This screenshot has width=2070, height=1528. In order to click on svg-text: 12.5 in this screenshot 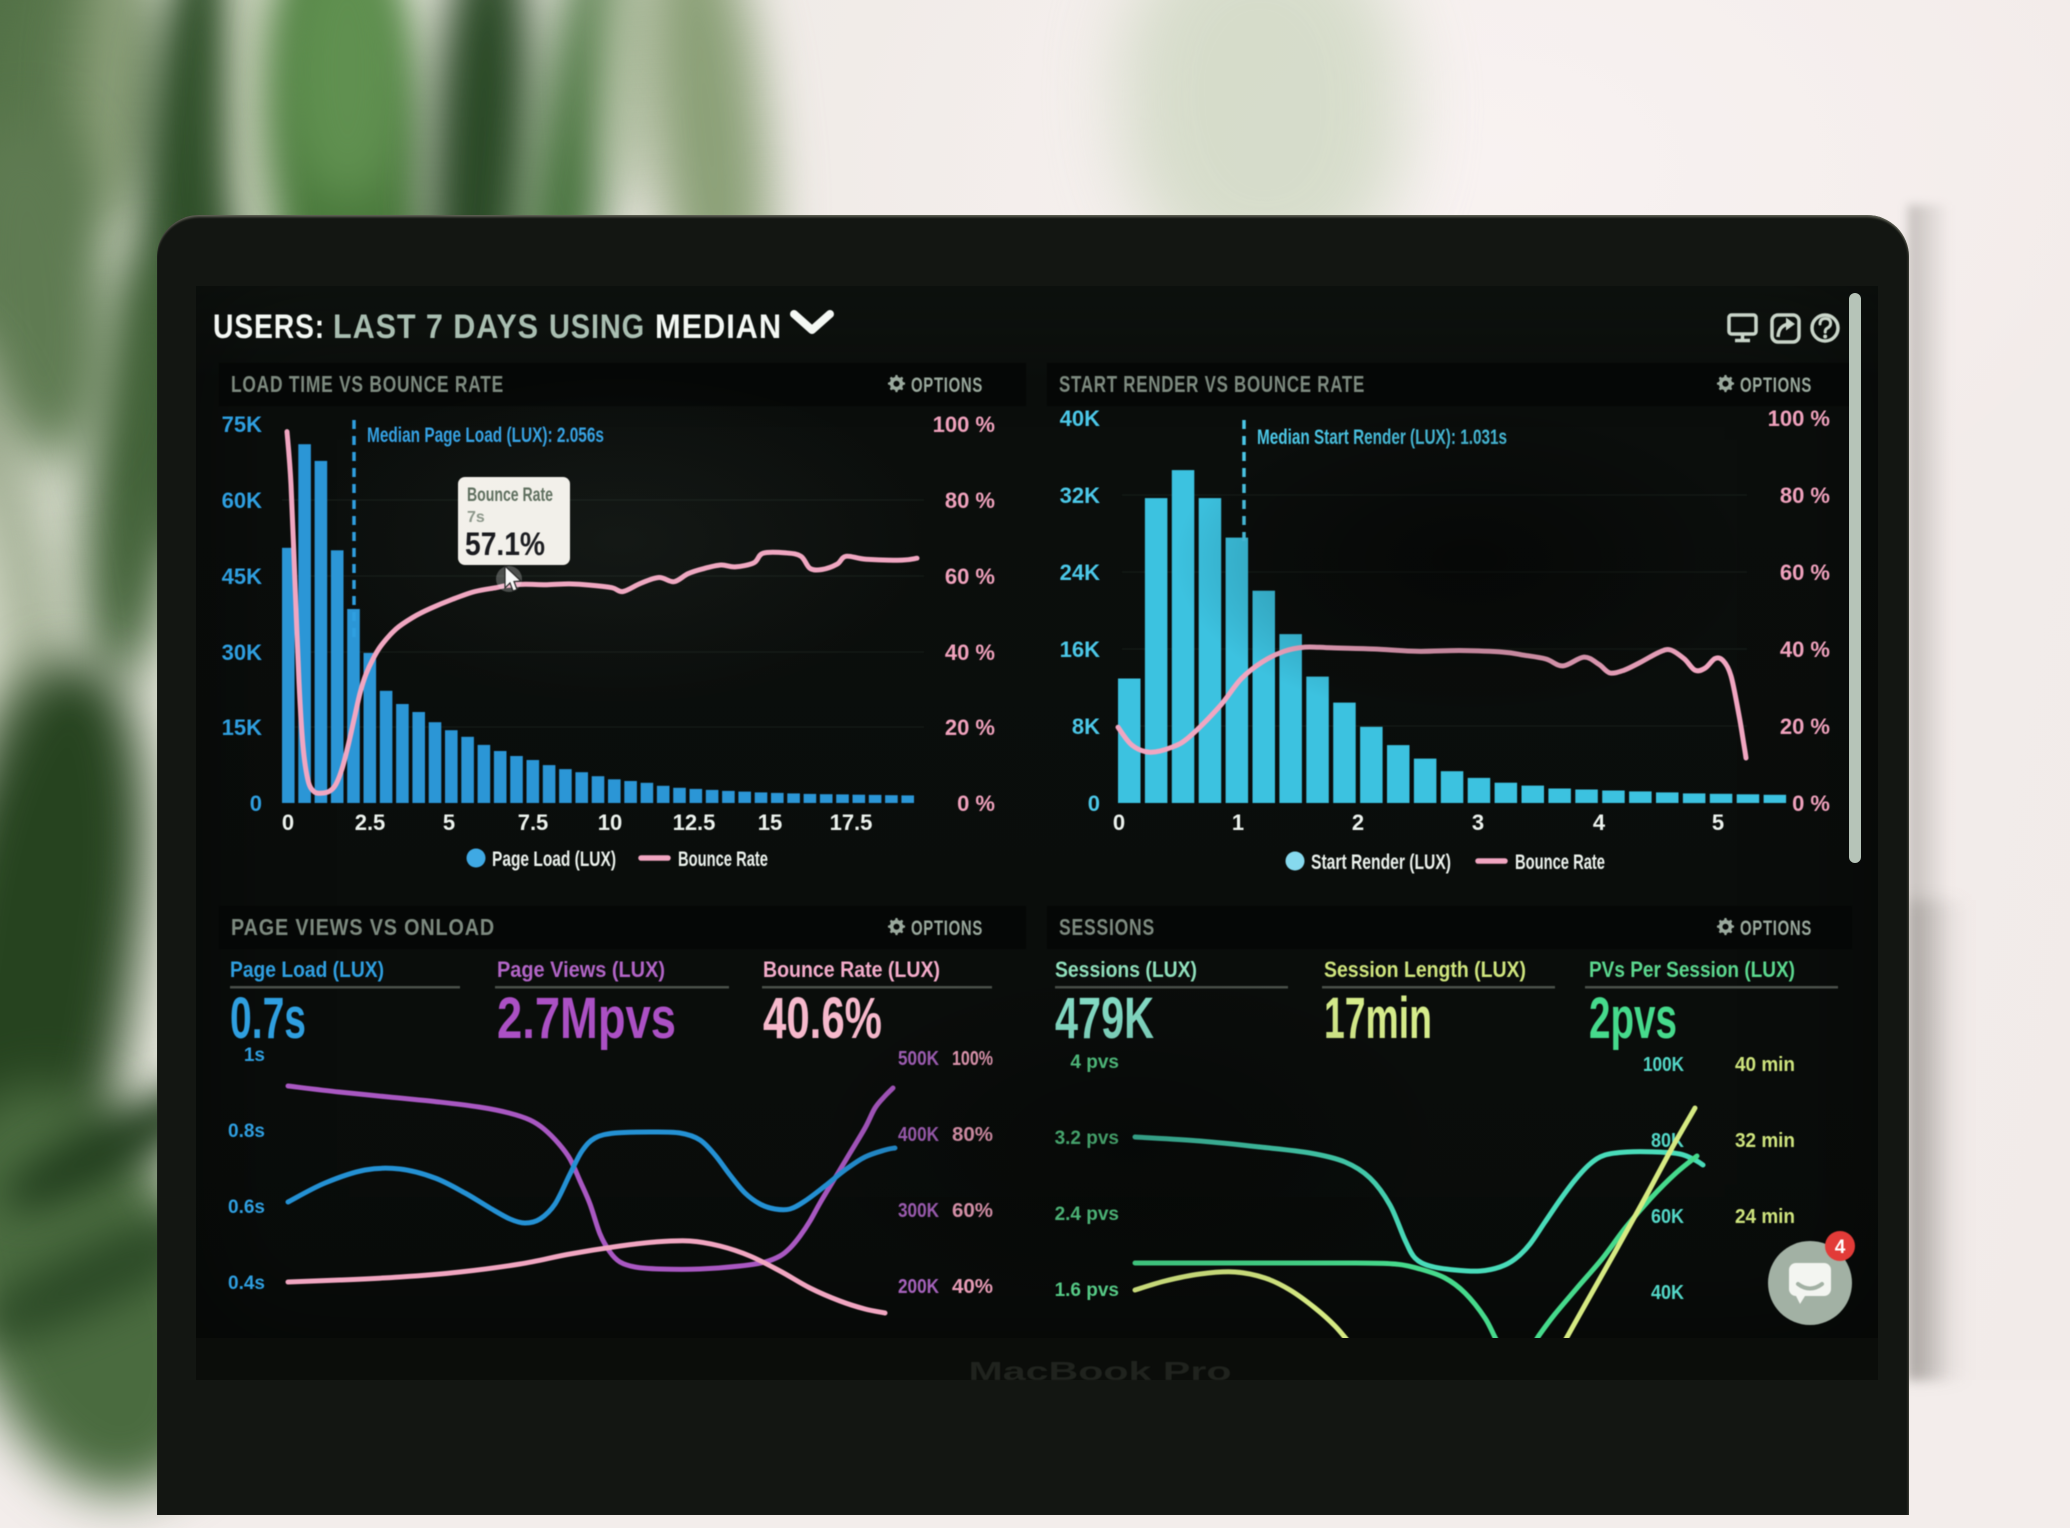, I will do `click(694, 822)`.